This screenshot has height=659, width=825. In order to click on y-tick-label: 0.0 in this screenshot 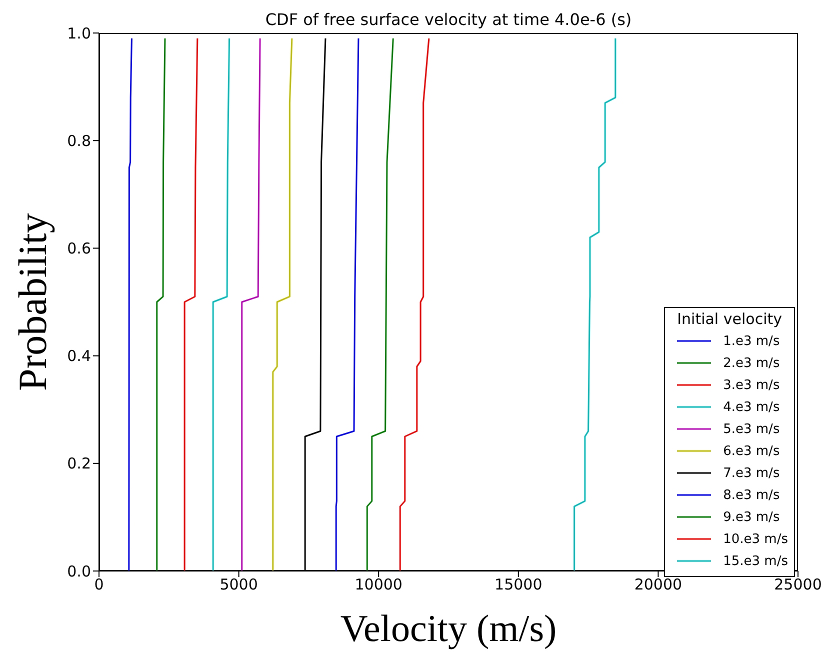, I will do `click(79, 571)`.